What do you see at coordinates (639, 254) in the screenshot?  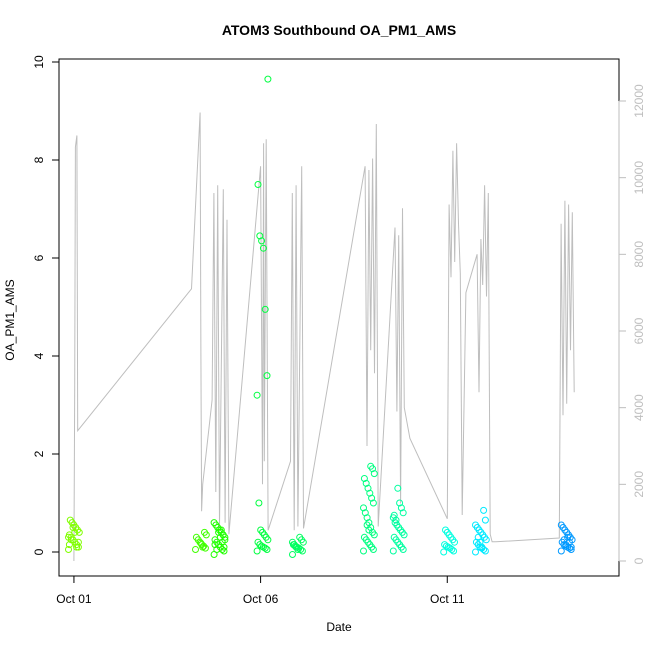 I see `y2-tick-label: 8000` at bounding box center [639, 254].